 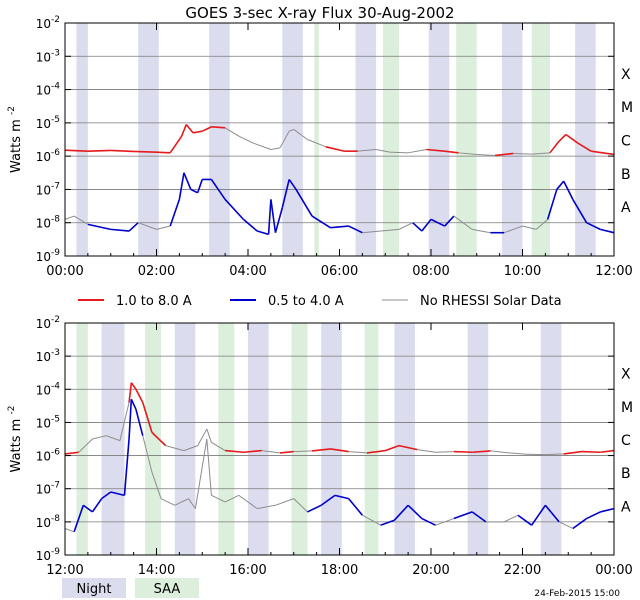 What do you see at coordinates (626, 507) in the screenshot?
I see `flare-class-bottom-A: A` at bounding box center [626, 507].